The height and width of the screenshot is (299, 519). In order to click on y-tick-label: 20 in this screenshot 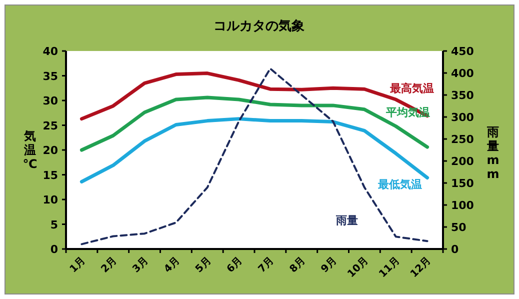, I will do `click(50, 150)`.